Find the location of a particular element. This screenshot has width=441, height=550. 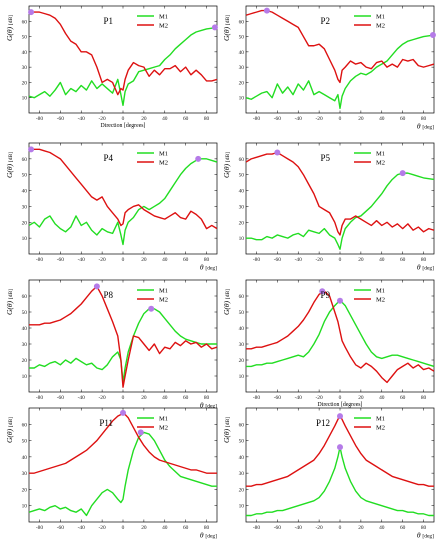

chart-title: P12 is located at coordinates (323, 423).